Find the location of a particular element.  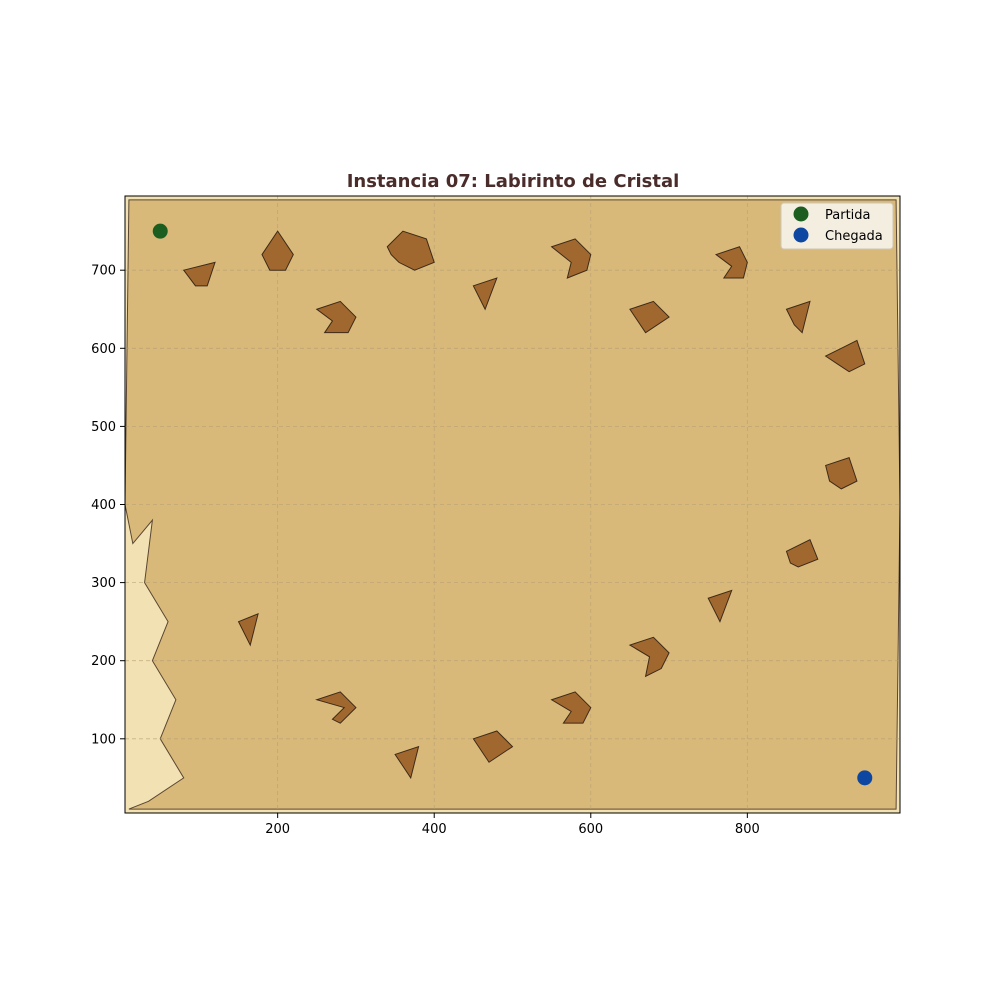

legend-marker-start is located at coordinates (801, 214).